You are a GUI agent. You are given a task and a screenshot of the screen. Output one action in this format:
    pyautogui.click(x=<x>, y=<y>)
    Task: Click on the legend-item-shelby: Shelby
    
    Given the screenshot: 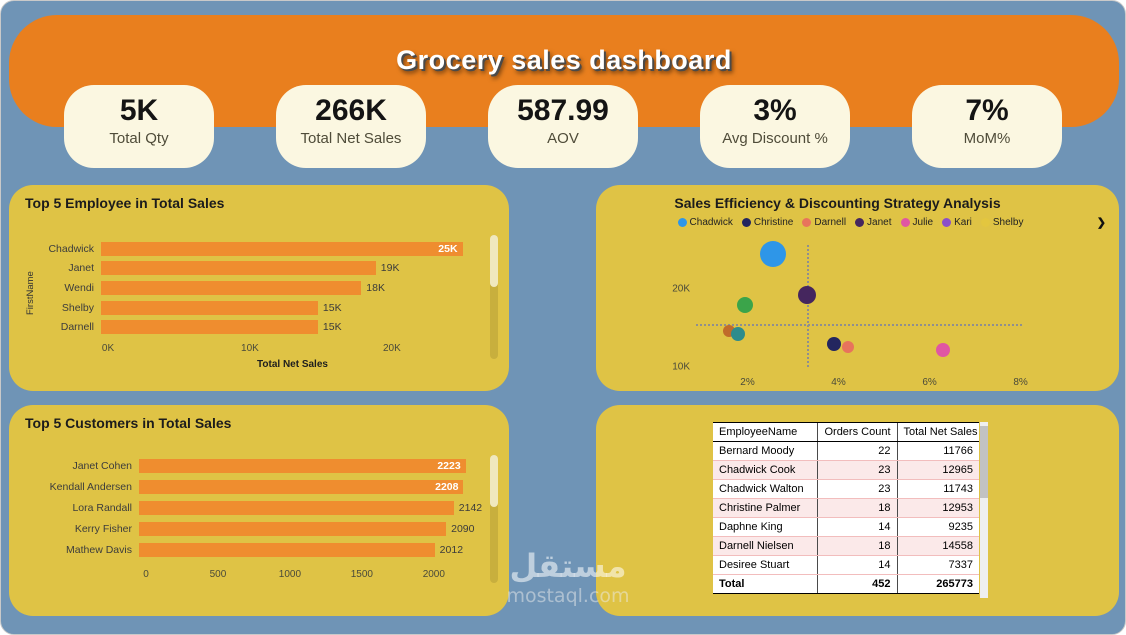 What is the action you would take?
    pyautogui.click(x=1002, y=222)
    